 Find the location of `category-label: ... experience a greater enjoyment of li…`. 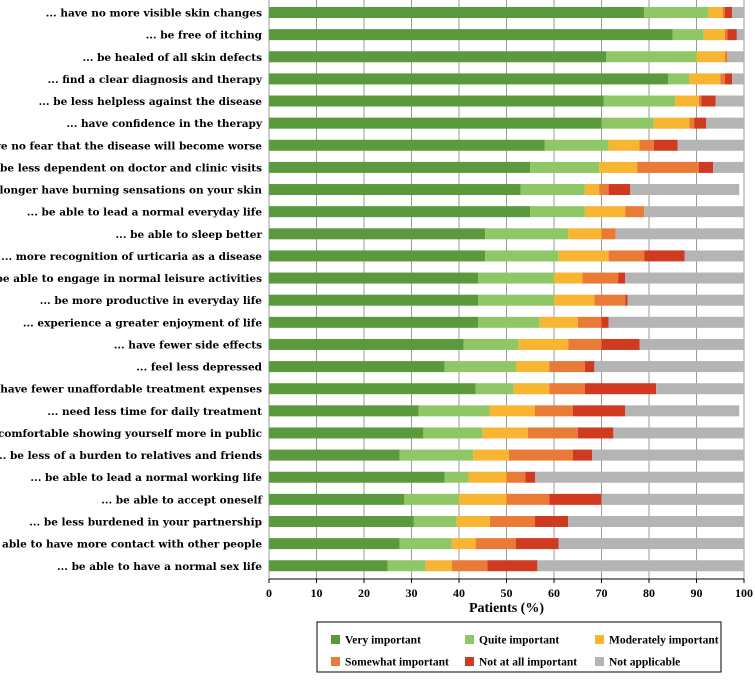

category-label: ... experience a greater enjoyment of li… is located at coordinates (143, 323).